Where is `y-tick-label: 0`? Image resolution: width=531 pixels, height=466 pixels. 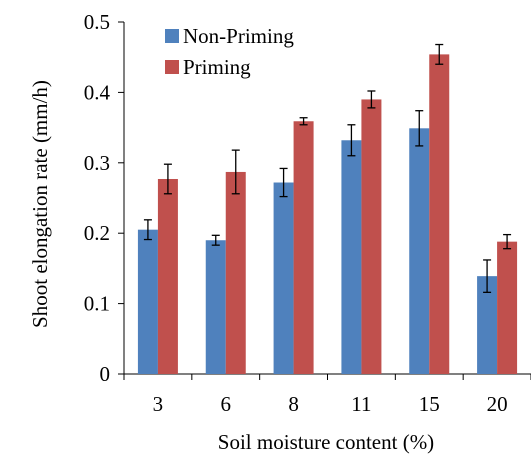
y-tick-label: 0 is located at coordinates (105, 374).